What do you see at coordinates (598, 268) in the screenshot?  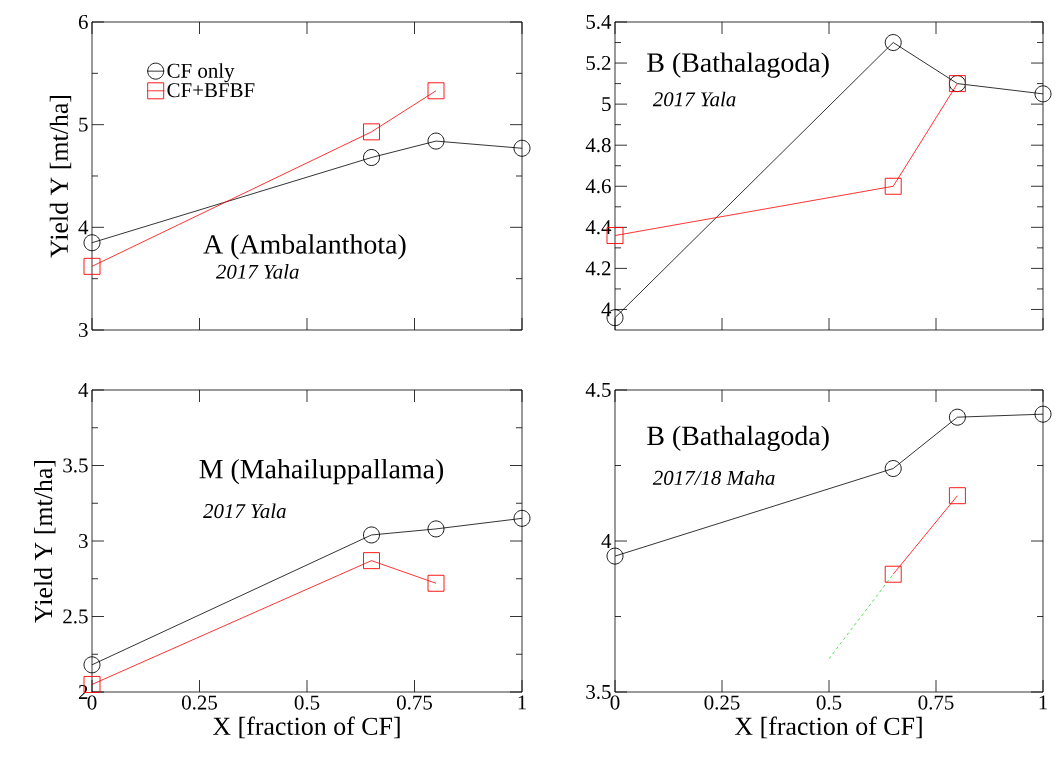 I see `y-tick-label: 4.2` at bounding box center [598, 268].